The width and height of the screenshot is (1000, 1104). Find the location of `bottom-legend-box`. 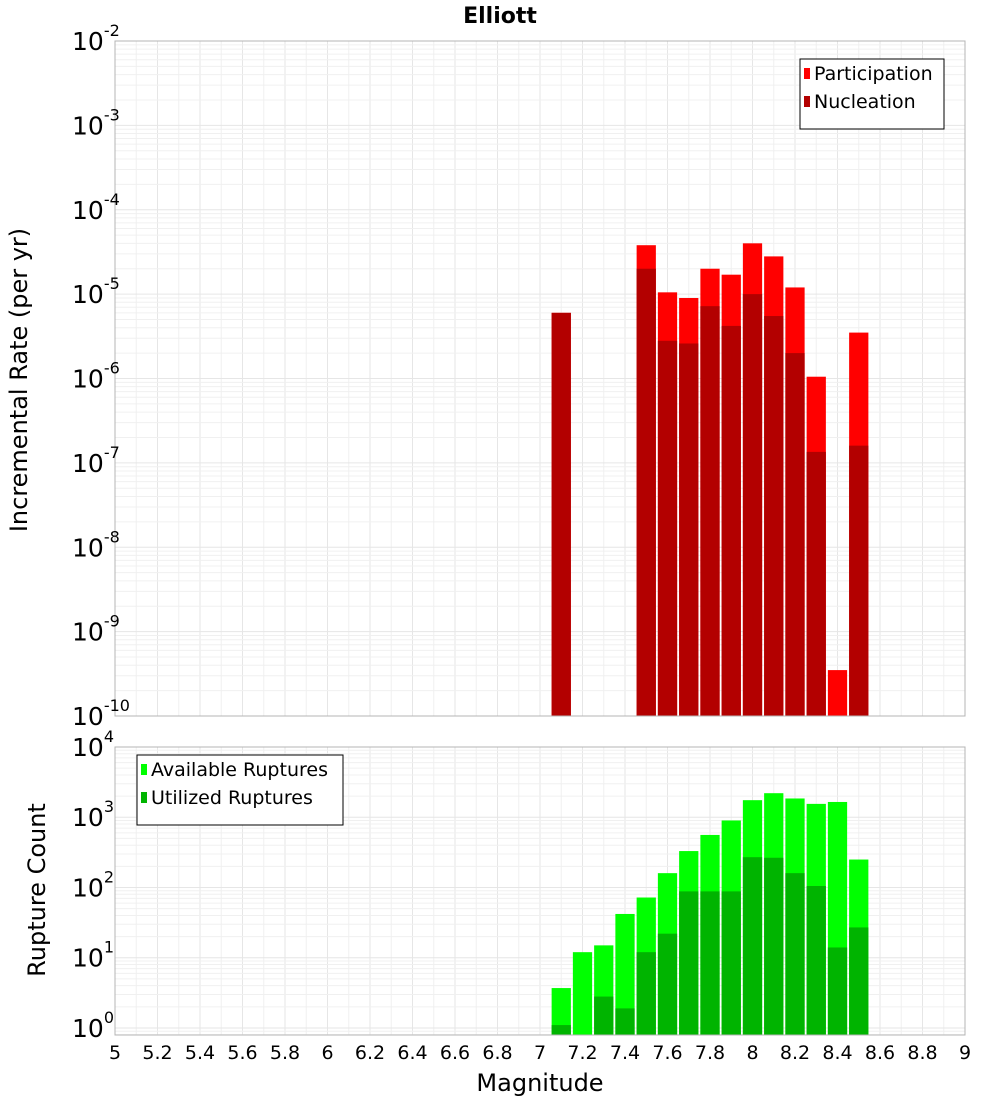

bottom-legend-box is located at coordinates (240, 790).